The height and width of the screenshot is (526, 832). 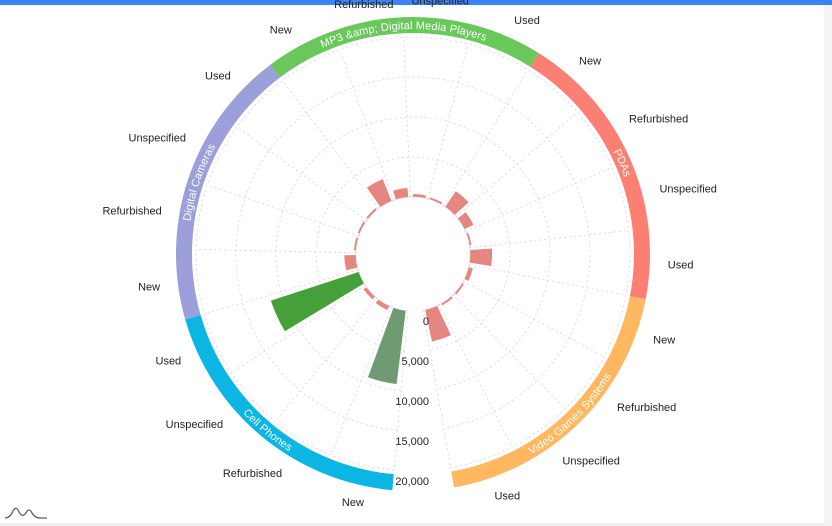 I want to click on radial-axis: 0 5,000 10,000 15,000 20,000, so click(x=412, y=402).